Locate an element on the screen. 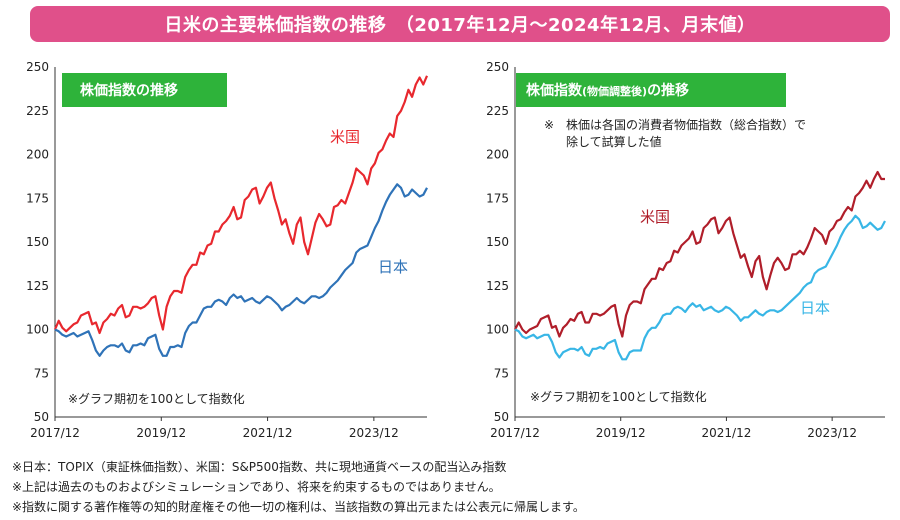  chart-title: 株価指数(物価調整後)の推移 is located at coordinates (607, 90).